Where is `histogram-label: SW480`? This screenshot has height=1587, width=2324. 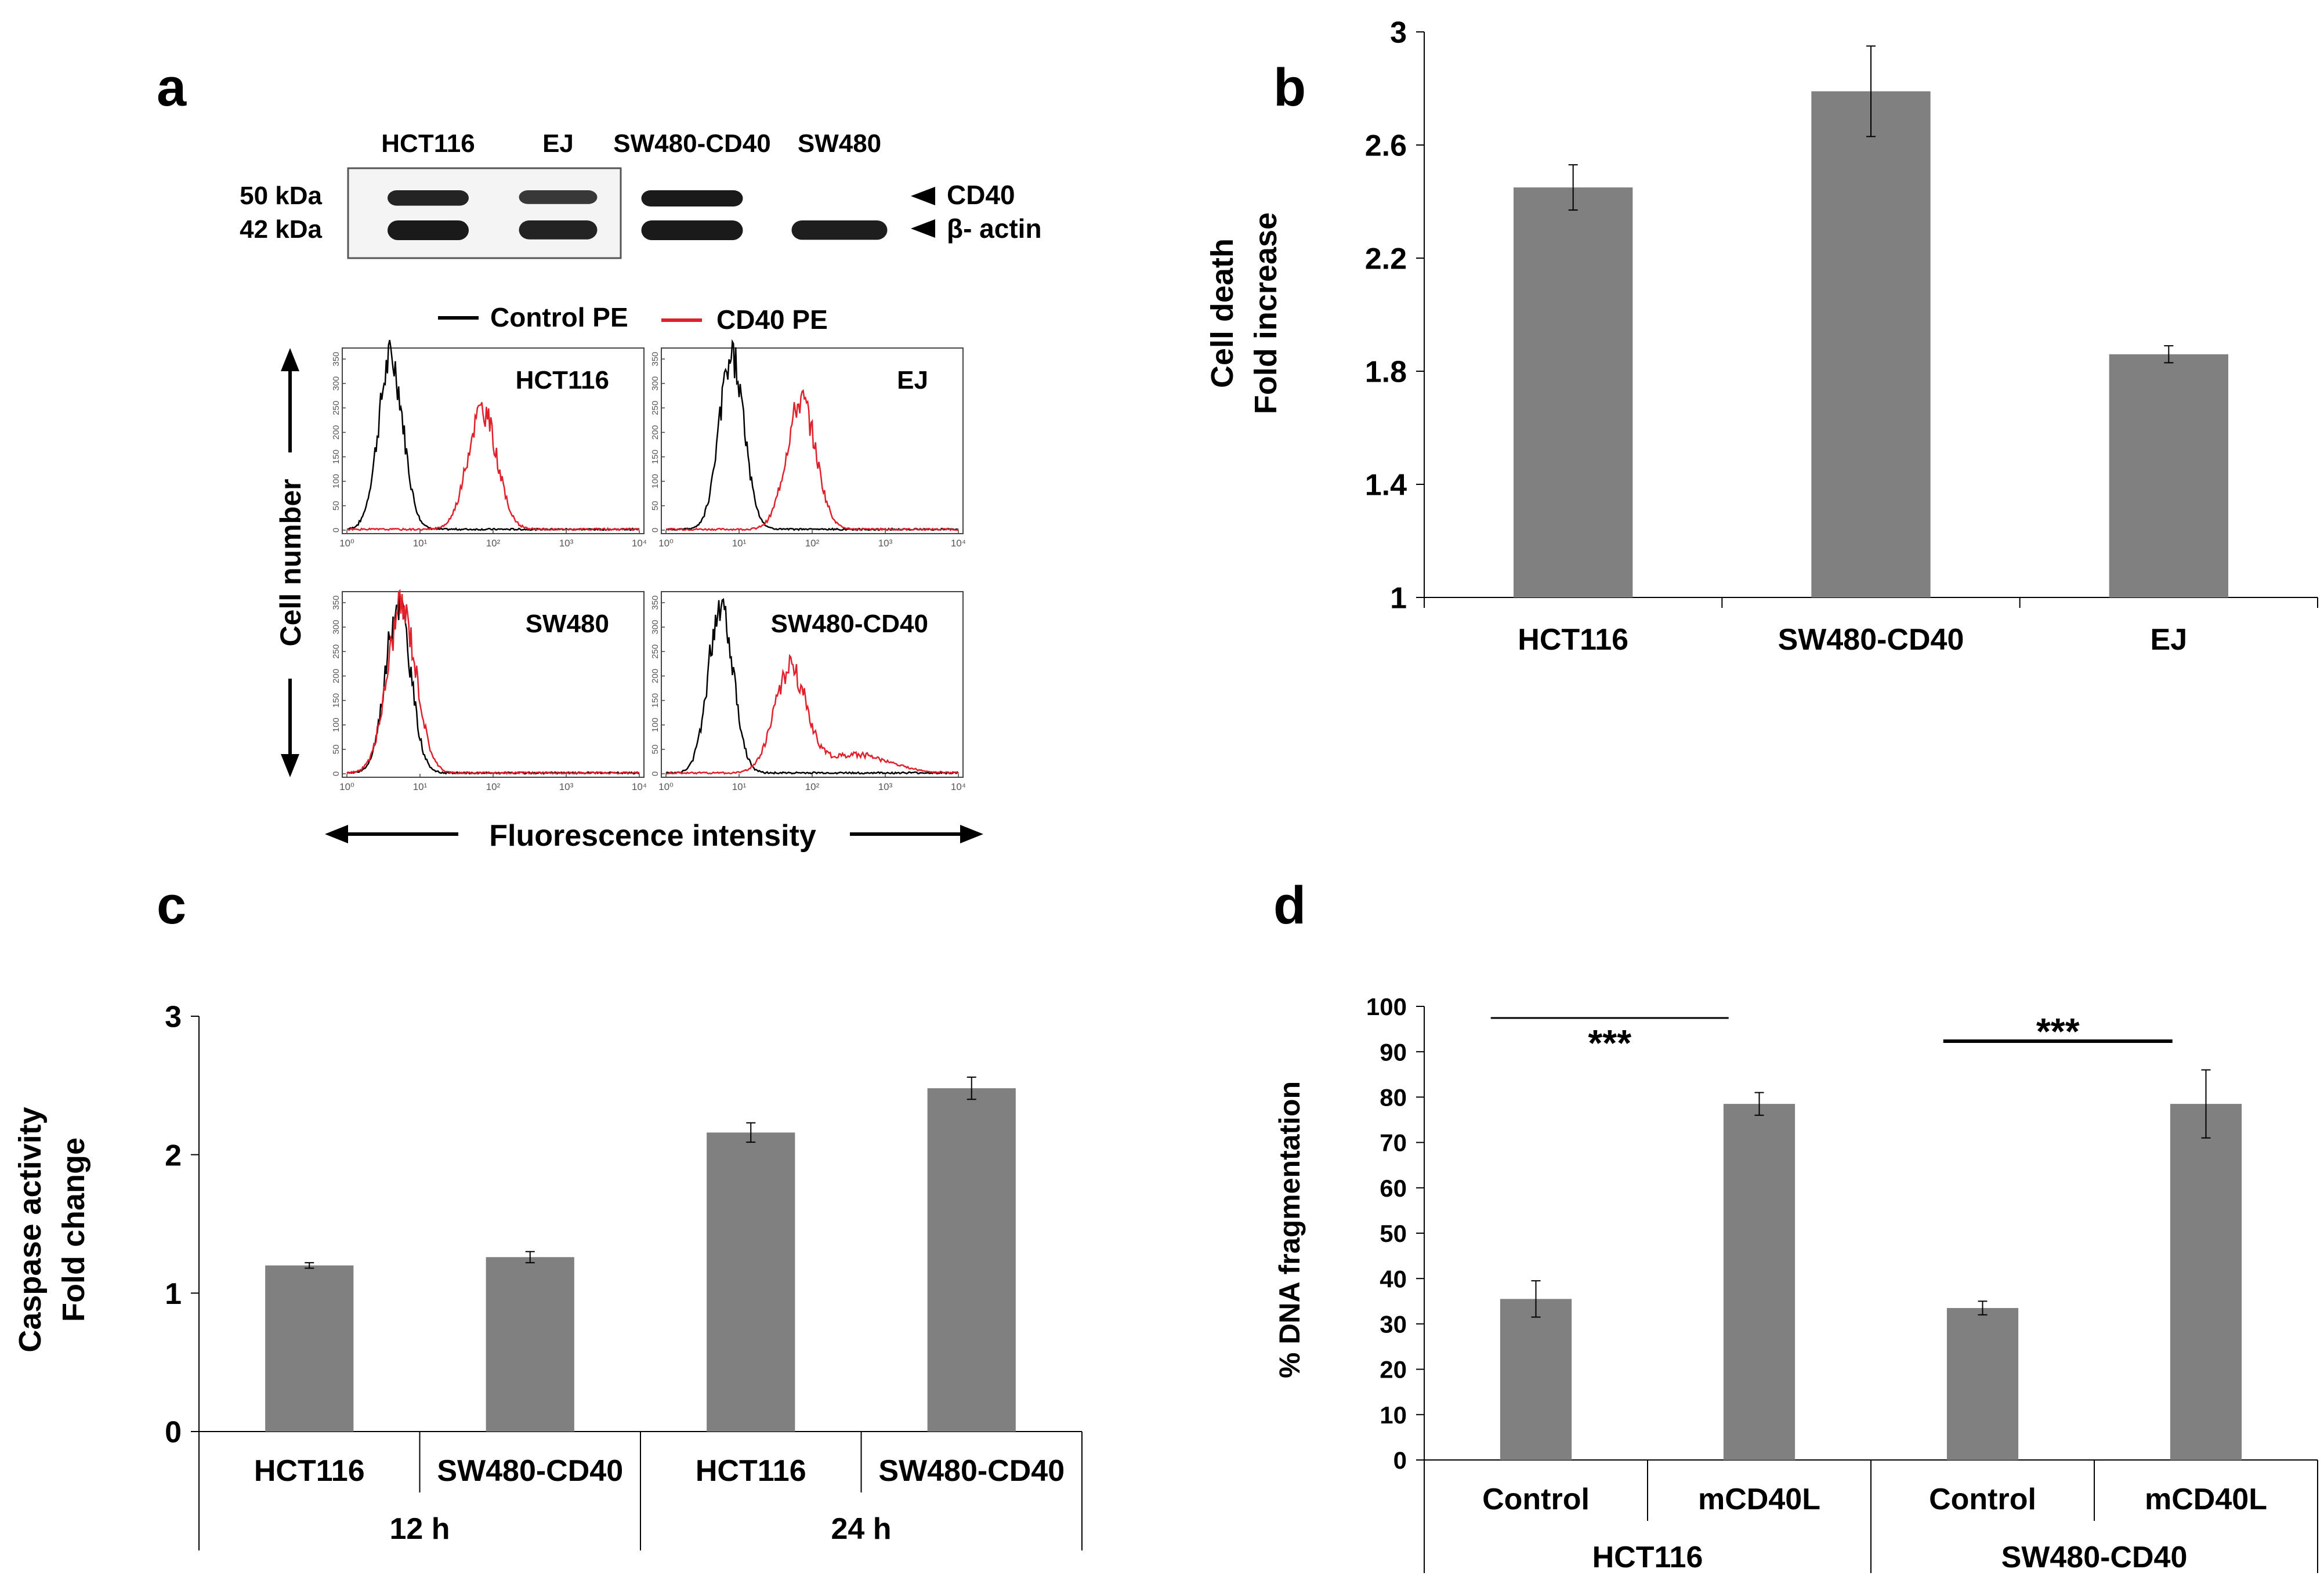
histogram-label: SW480 is located at coordinates (567, 624).